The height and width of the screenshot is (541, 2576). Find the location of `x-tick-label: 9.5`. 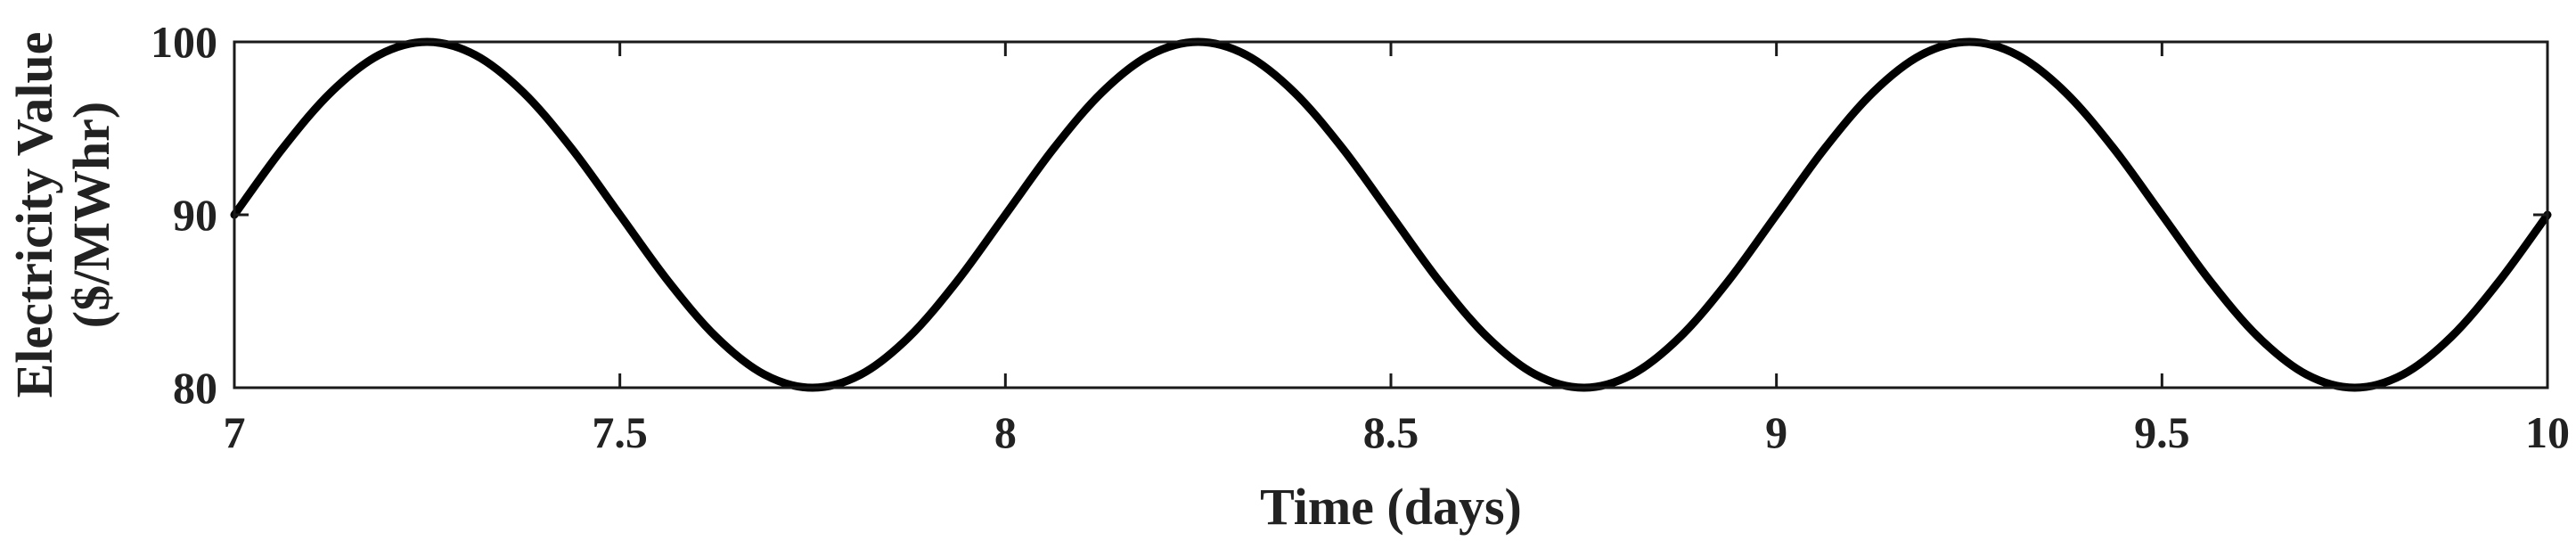

x-tick-label: 9.5 is located at coordinates (2162, 432).